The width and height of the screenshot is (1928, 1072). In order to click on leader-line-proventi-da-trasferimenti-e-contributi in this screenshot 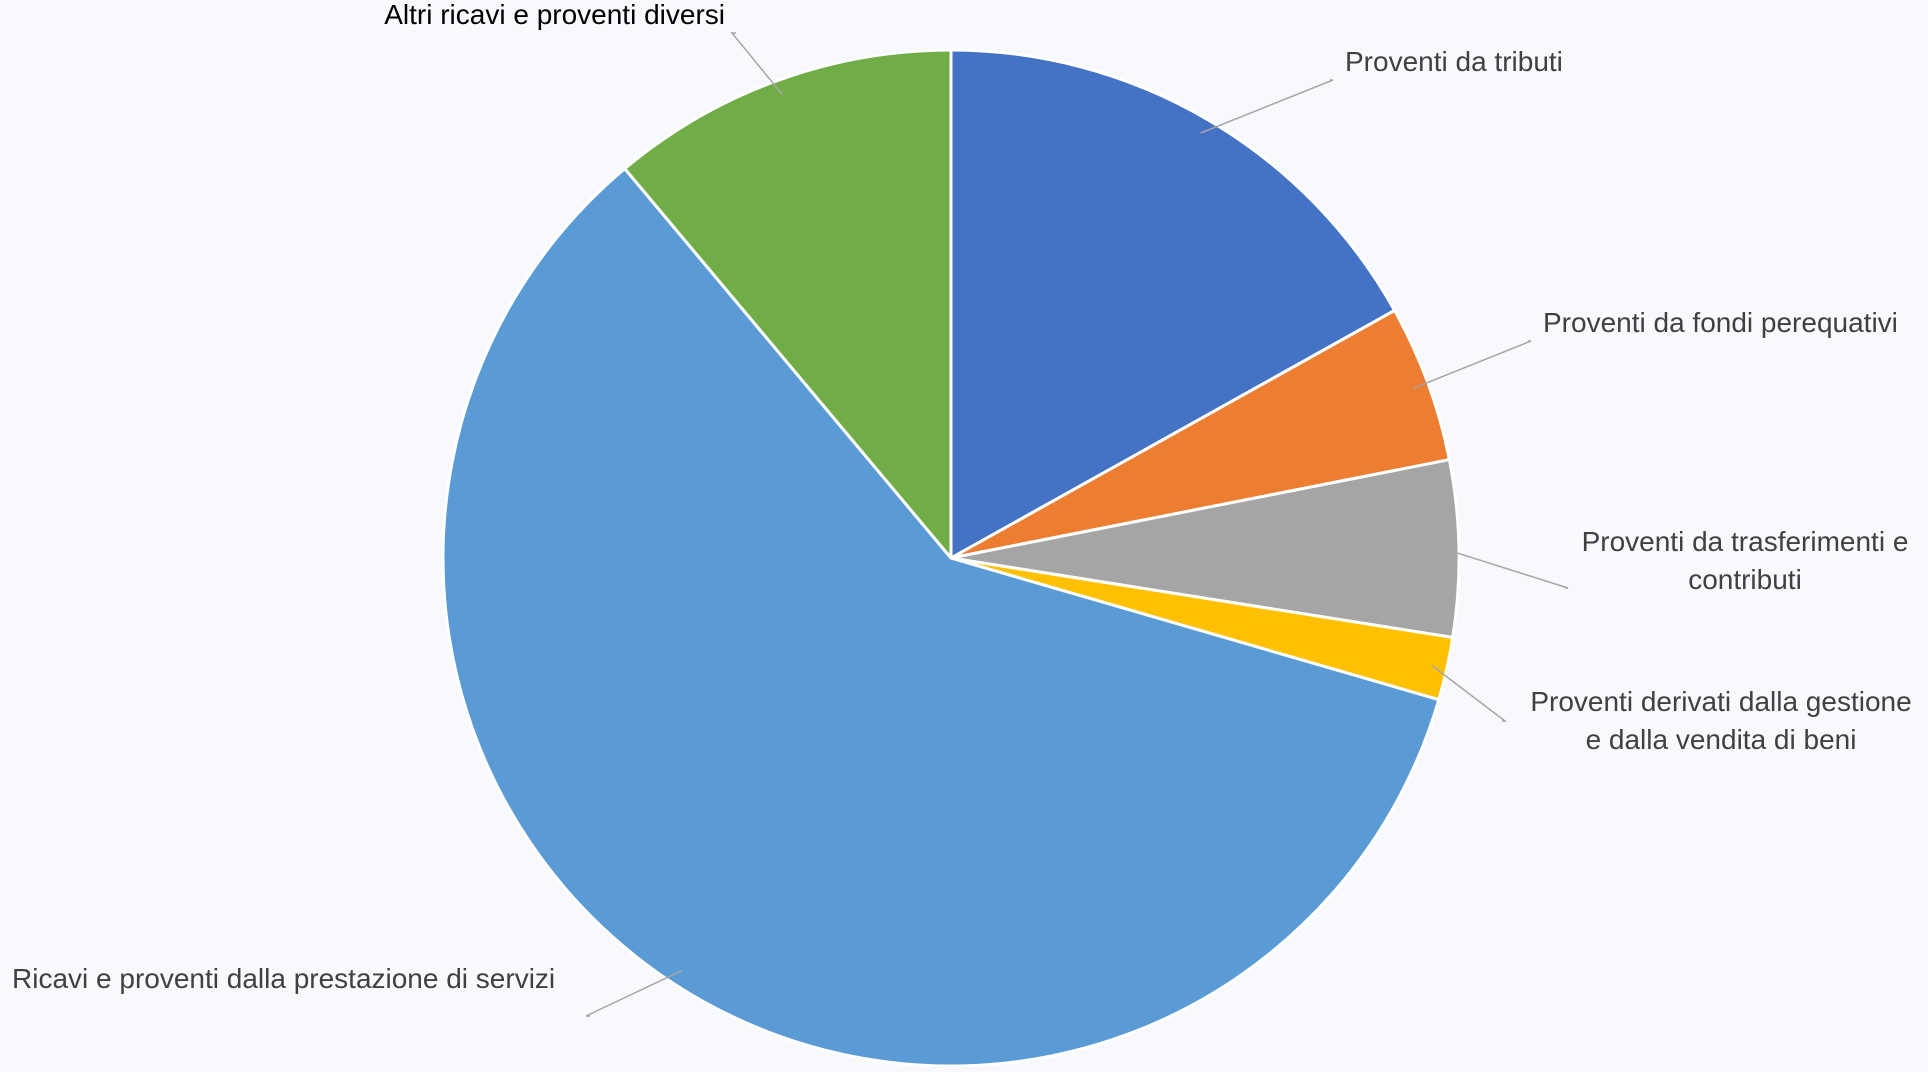, I will do `click(1506, 568)`.